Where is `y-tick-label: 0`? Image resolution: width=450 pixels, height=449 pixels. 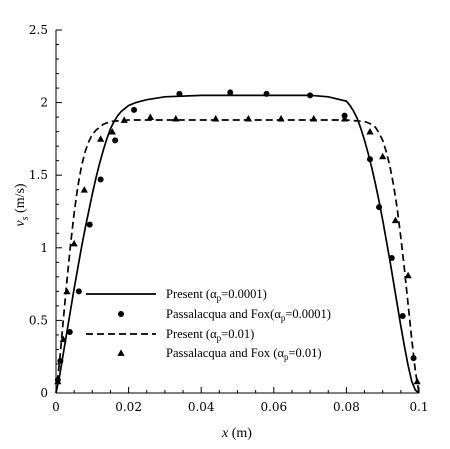
y-tick-label: 0 is located at coordinates (44, 393).